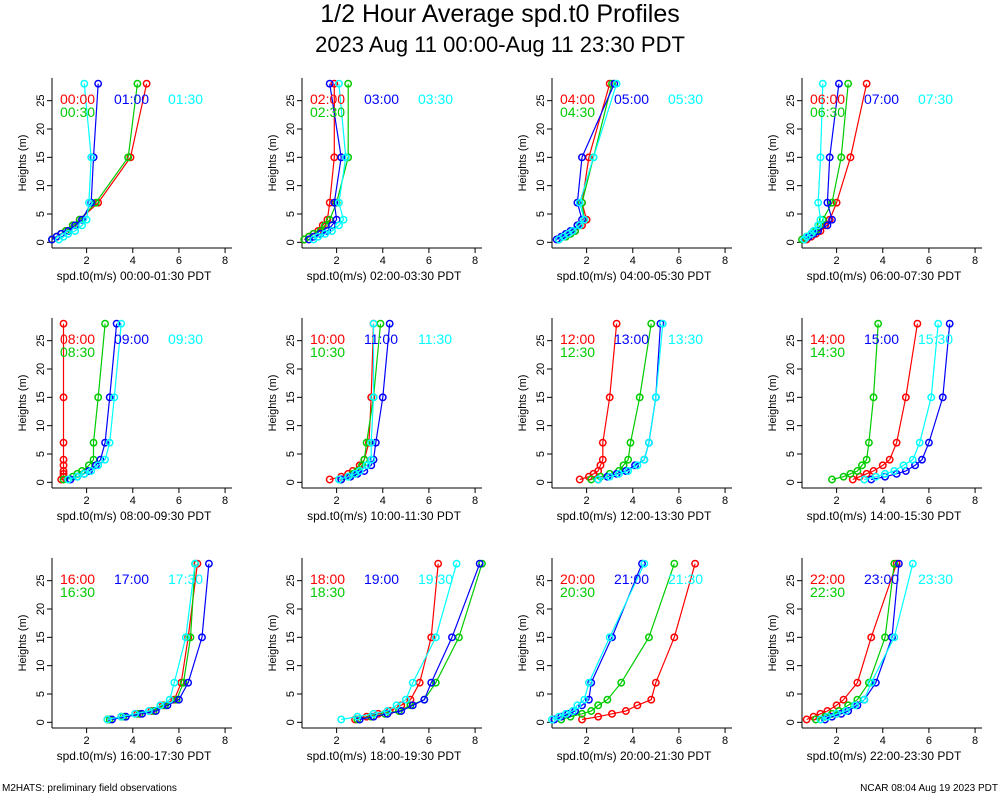 The width and height of the screenshot is (1000, 800). Describe the element at coordinates (634, 276) in the screenshot. I see `x-axis-label: spd.t0(m/s) 04:00-05:30 PDT` at that location.